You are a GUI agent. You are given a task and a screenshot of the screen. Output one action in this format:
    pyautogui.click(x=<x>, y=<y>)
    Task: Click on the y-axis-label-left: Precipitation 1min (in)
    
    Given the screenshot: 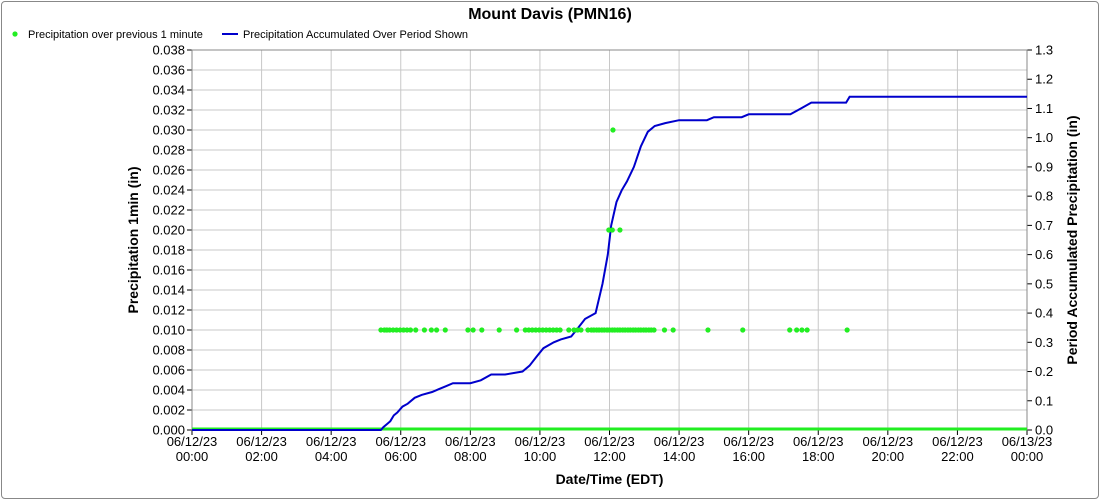 What is the action you would take?
    pyautogui.click(x=133, y=239)
    